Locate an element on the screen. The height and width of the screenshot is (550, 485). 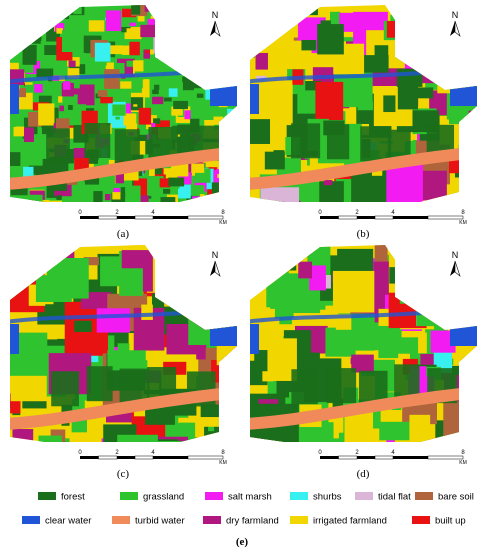
legend-item: clear water is located at coordinates (56, 521).